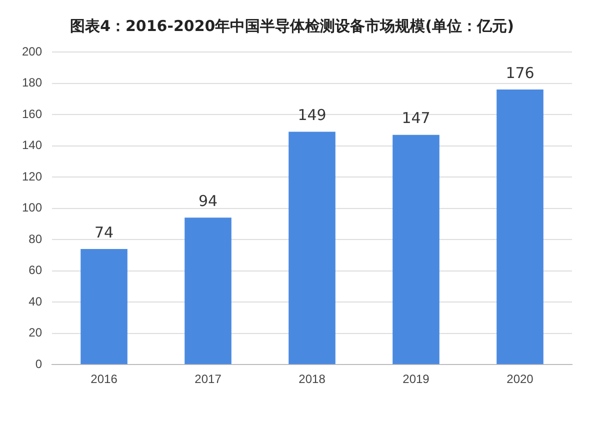 The width and height of the screenshot is (600, 433). What do you see at coordinates (520, 379) in the screenshot?
I see `x-tick-label: 2020` at bounding box center [520, 379].